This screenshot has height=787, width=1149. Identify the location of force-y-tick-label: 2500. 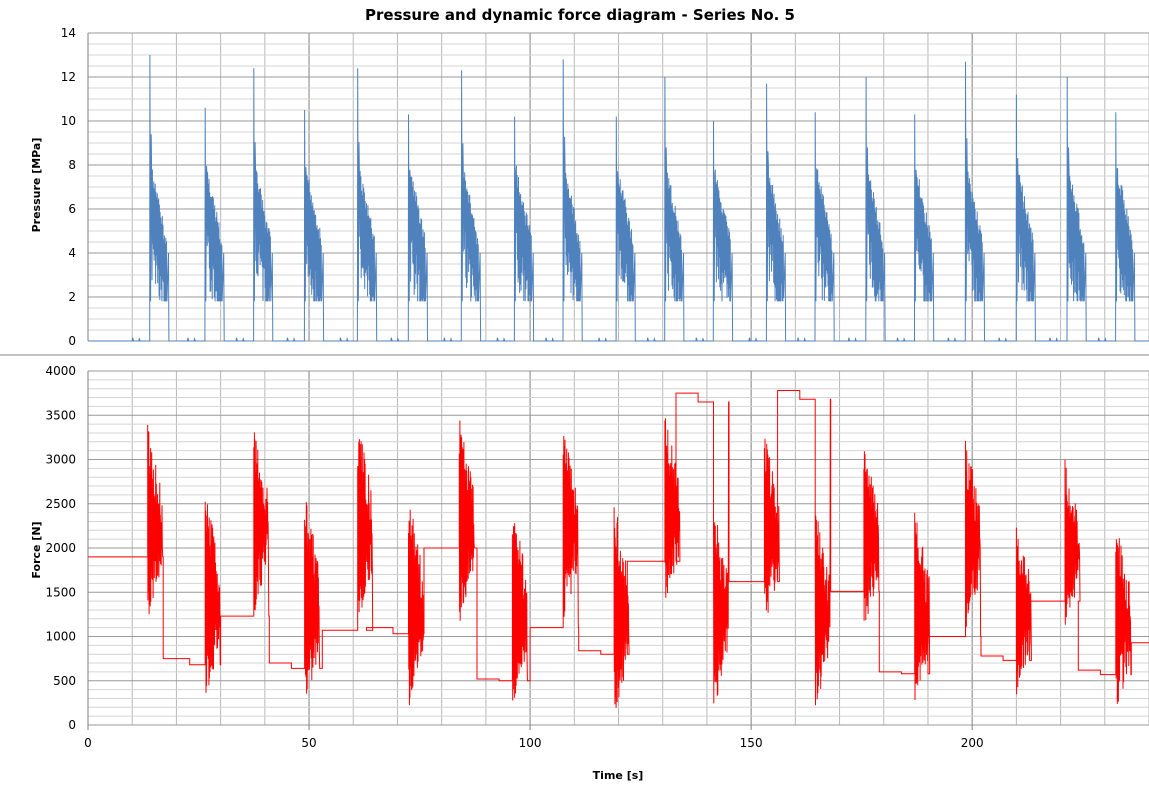
(60, 504).